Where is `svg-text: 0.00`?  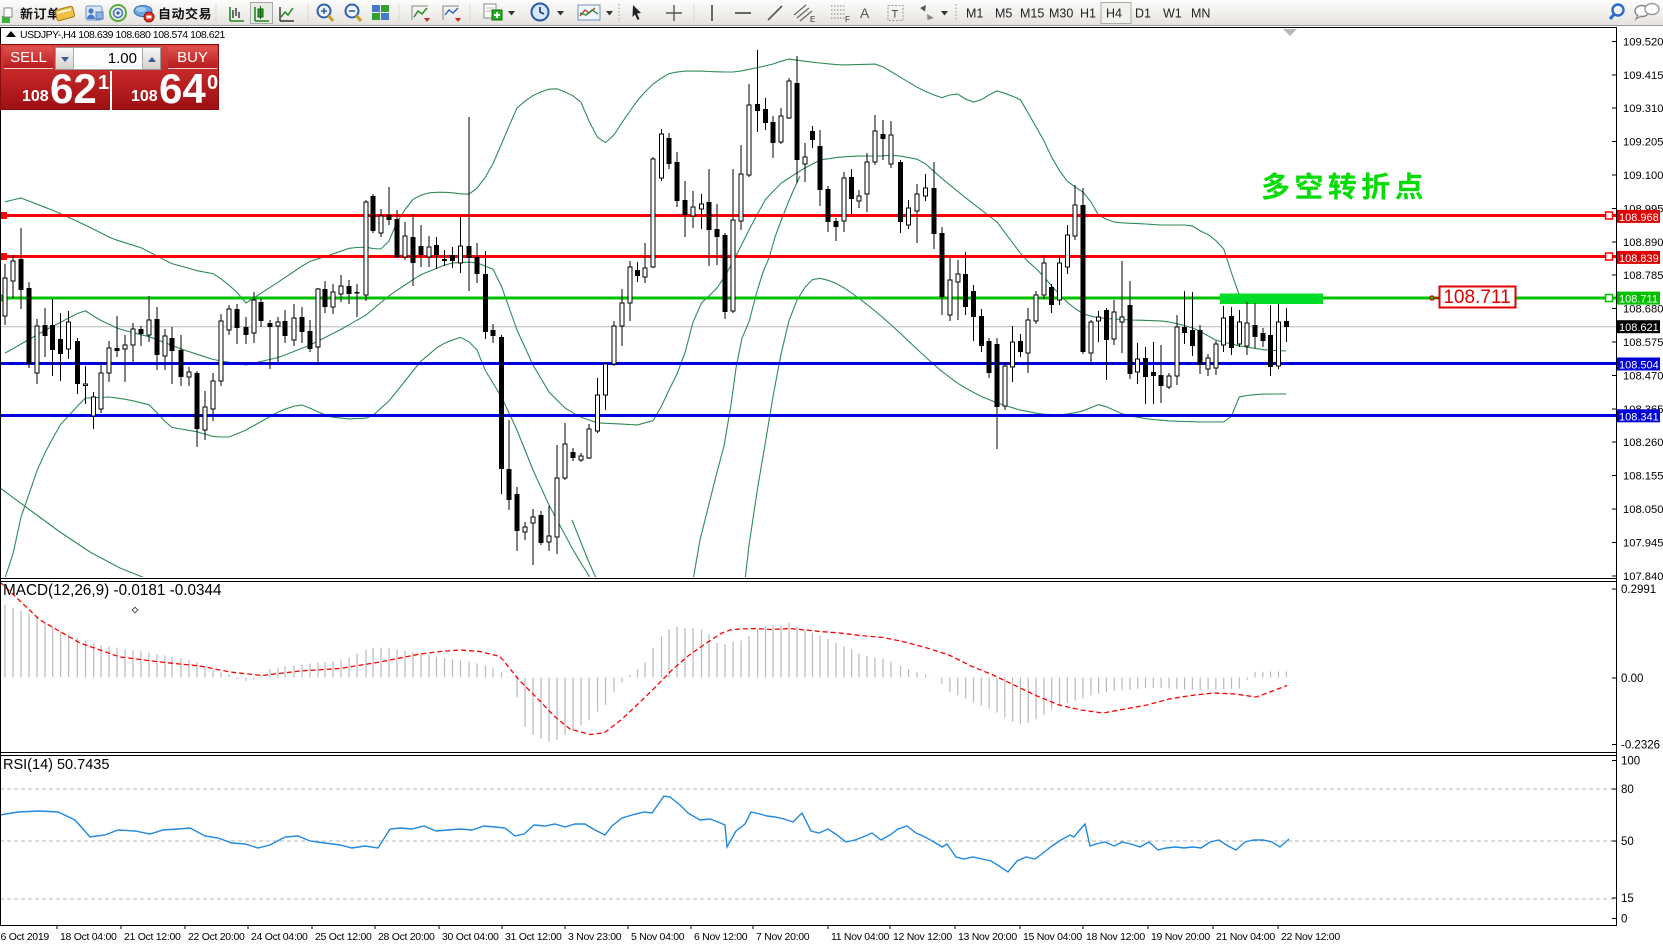 svg-text: 0.00 is located at coordinates (1632, 679).